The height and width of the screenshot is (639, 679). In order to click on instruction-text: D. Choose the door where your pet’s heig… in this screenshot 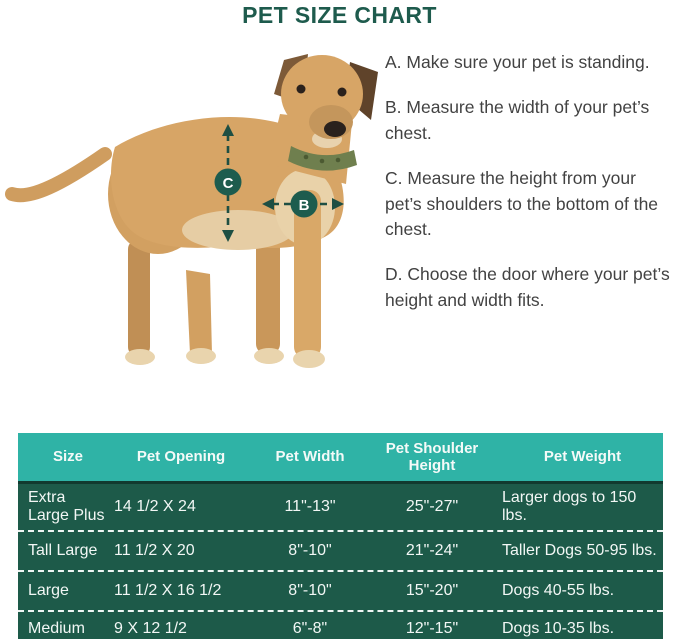, I will do `click(527, 287)`.